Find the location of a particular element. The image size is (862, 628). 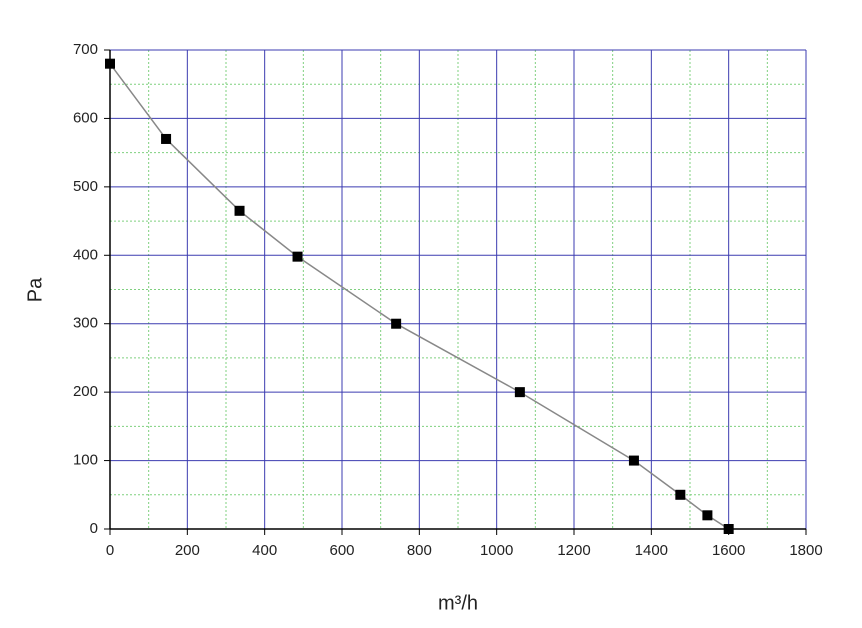

x-tick-label: 800 is located at coordinates (419, 550).